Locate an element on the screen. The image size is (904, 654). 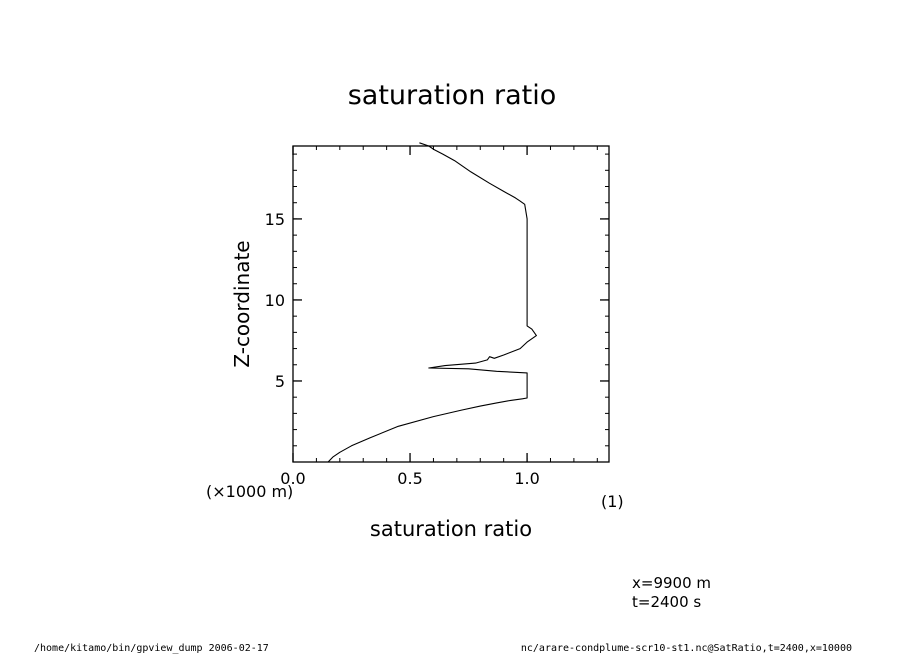
y-tick-label: 10 is located at coordinates (275, 300).